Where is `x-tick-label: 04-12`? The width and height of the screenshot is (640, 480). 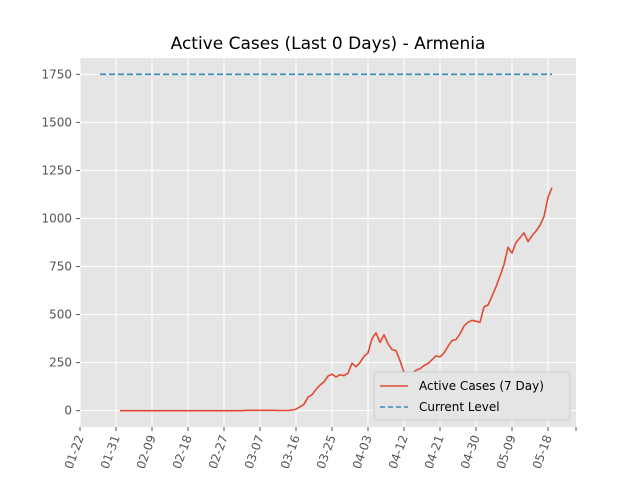 x-tick-label: 04-12 is located at coordinates (398, 452).